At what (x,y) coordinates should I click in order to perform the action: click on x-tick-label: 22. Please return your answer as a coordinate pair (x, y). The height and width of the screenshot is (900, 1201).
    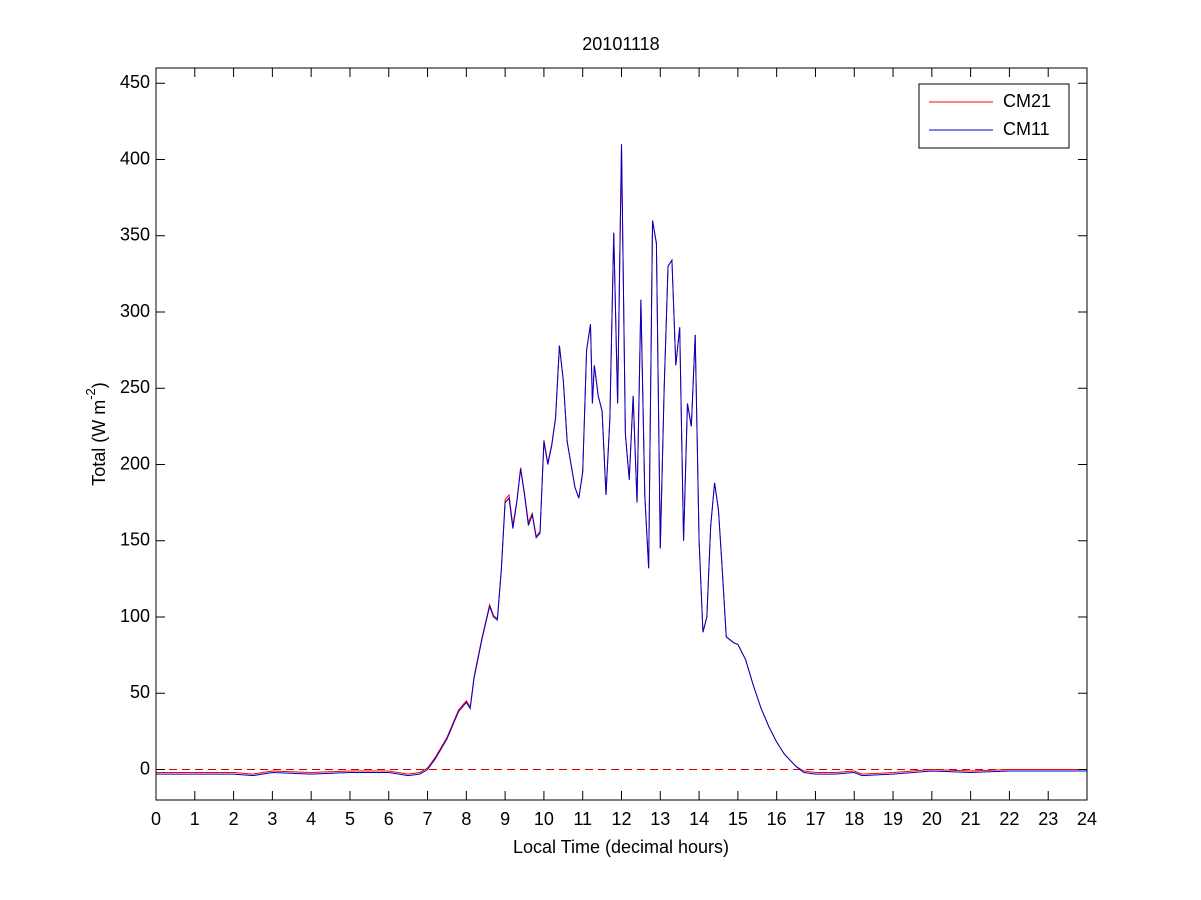
    Looking at the image, I should click on (1009, 819).